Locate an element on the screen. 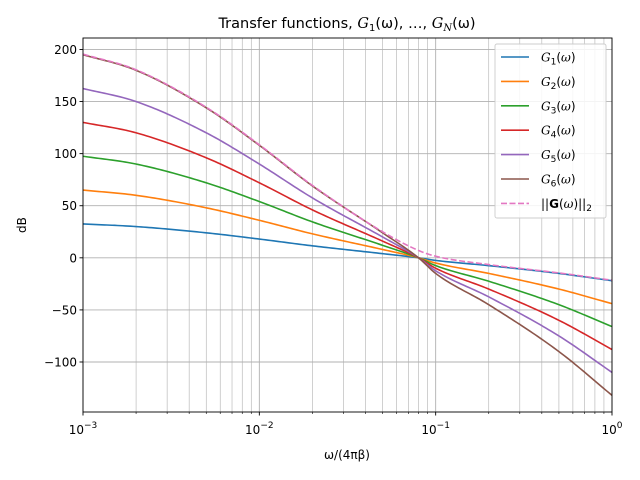  chart-title-sub-first: 1 is located at coordinates (372, 28).